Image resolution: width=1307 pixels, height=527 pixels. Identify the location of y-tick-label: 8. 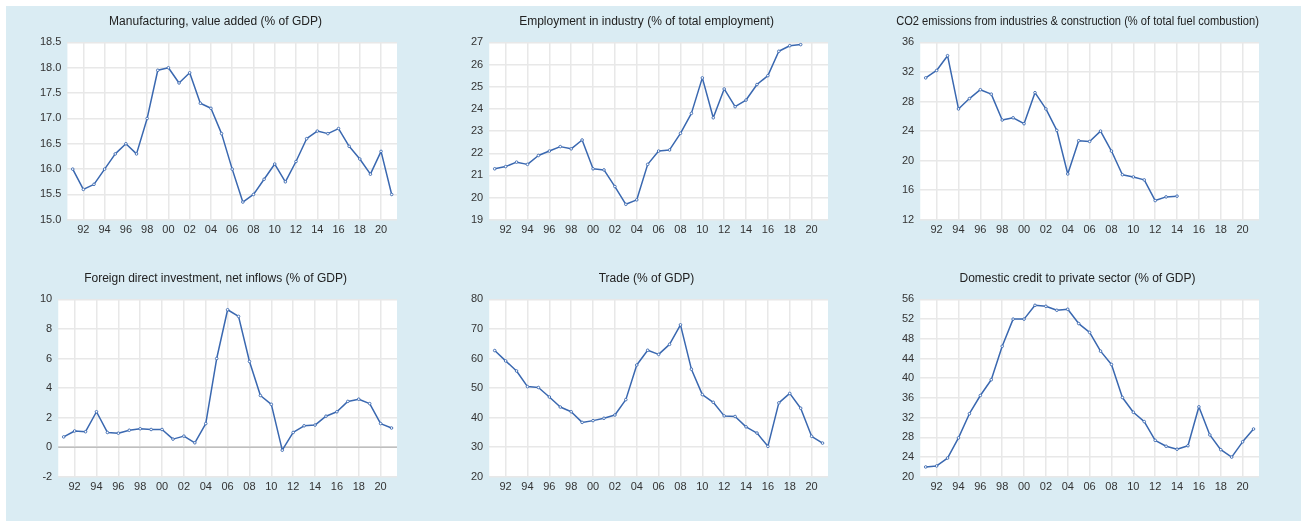
(49, 328).